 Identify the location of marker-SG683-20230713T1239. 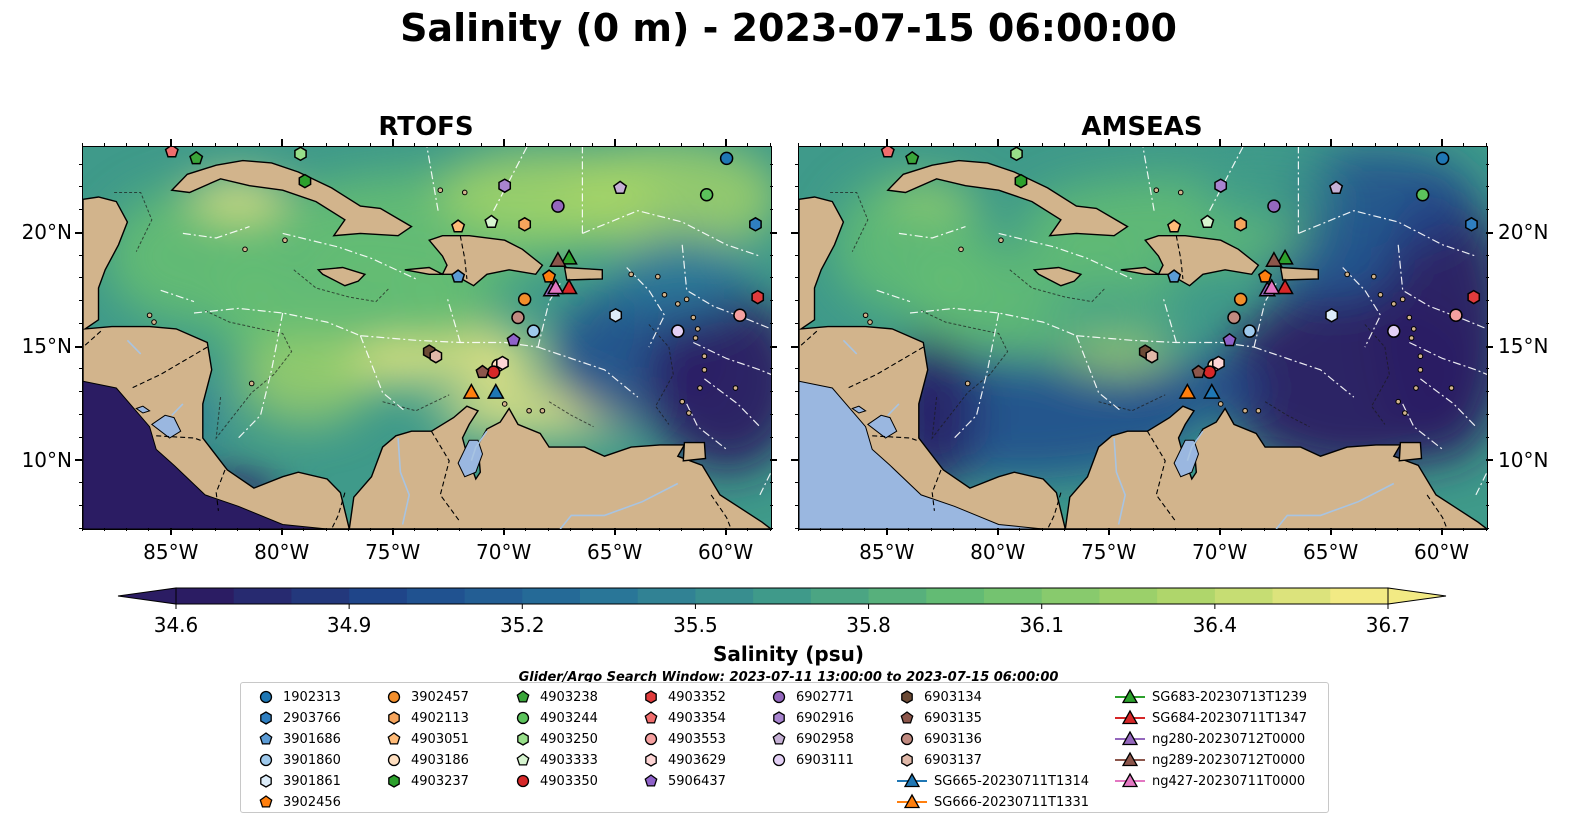
(569, 256).